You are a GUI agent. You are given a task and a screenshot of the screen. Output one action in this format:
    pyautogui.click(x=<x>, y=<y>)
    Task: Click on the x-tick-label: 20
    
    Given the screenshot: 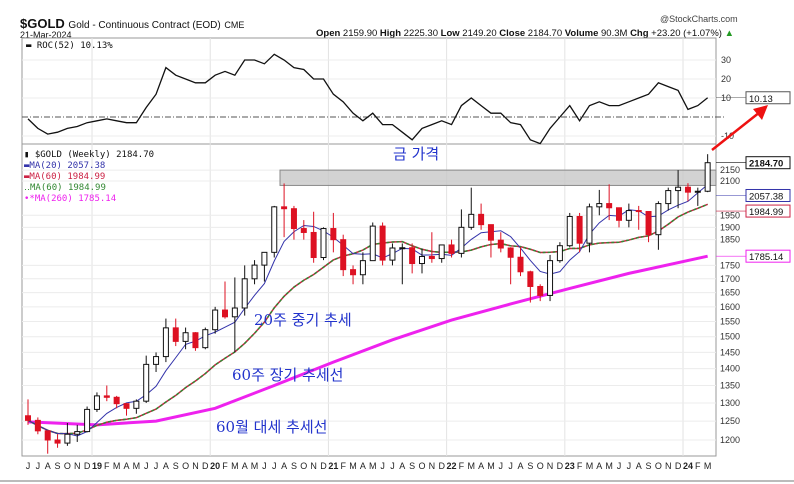 What is the action you would take?
    pyautogui.click(x=215, y=466)
    